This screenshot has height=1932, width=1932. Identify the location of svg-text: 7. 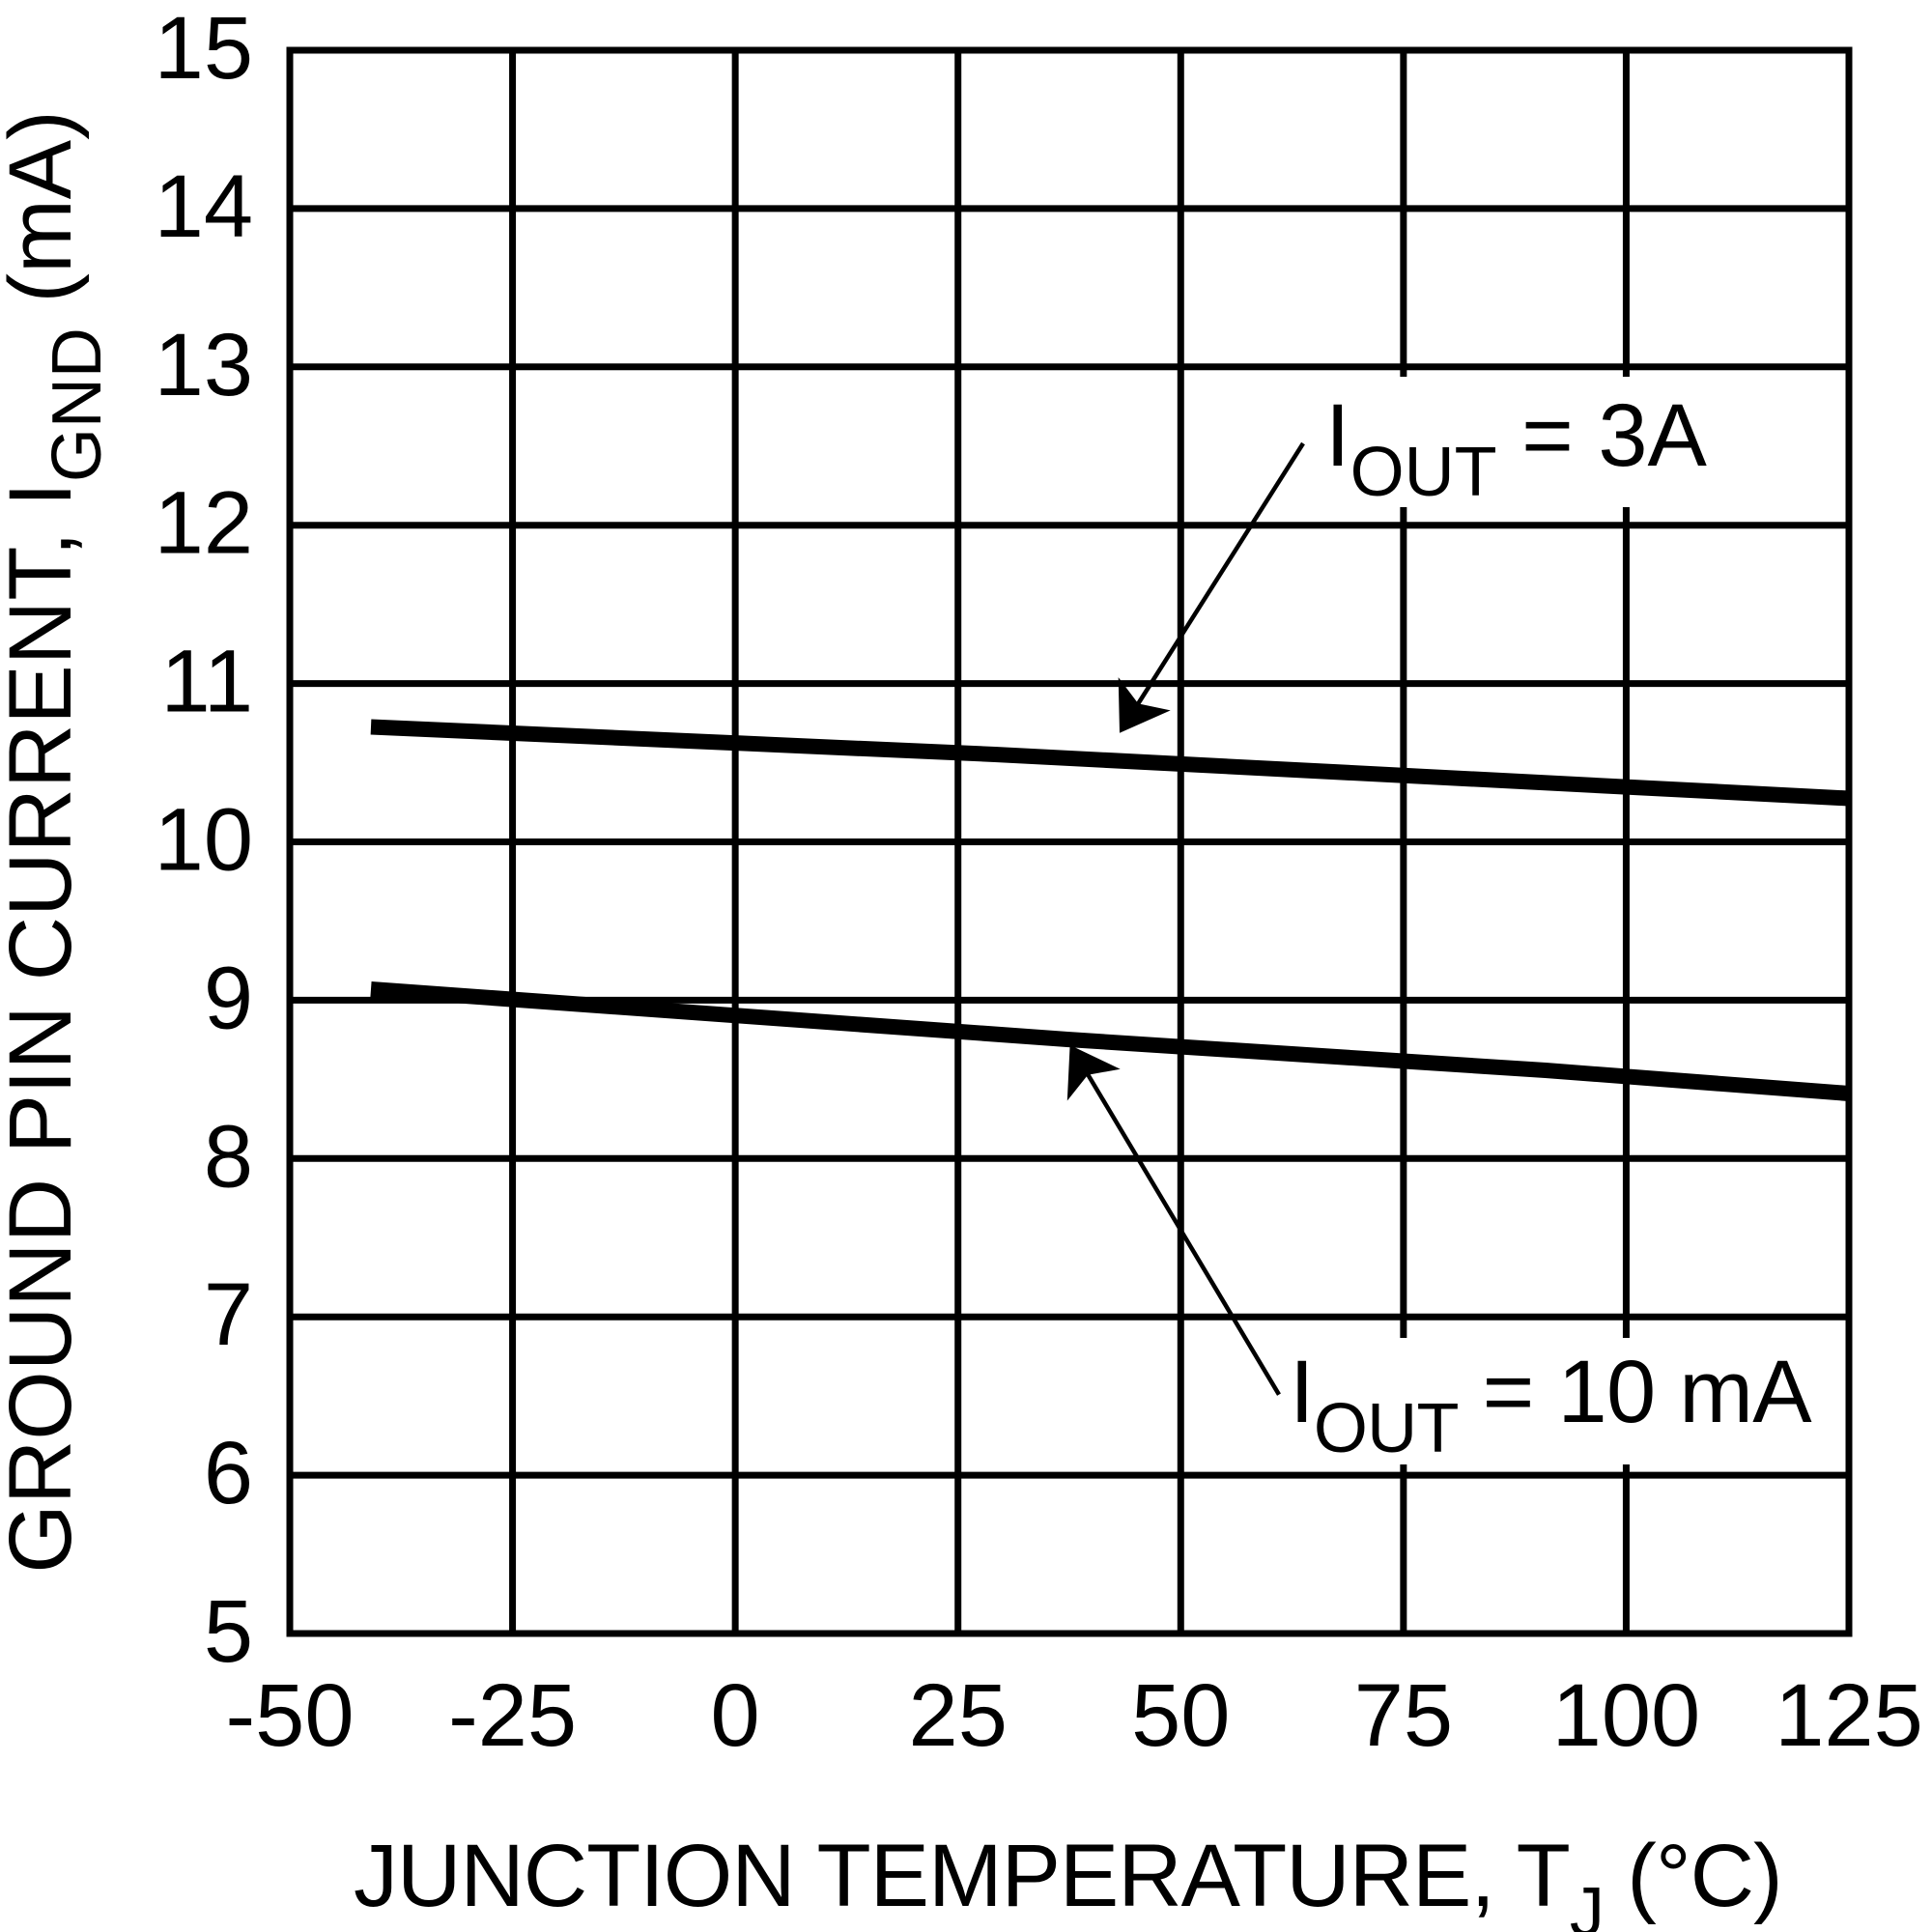
(228, 1314).